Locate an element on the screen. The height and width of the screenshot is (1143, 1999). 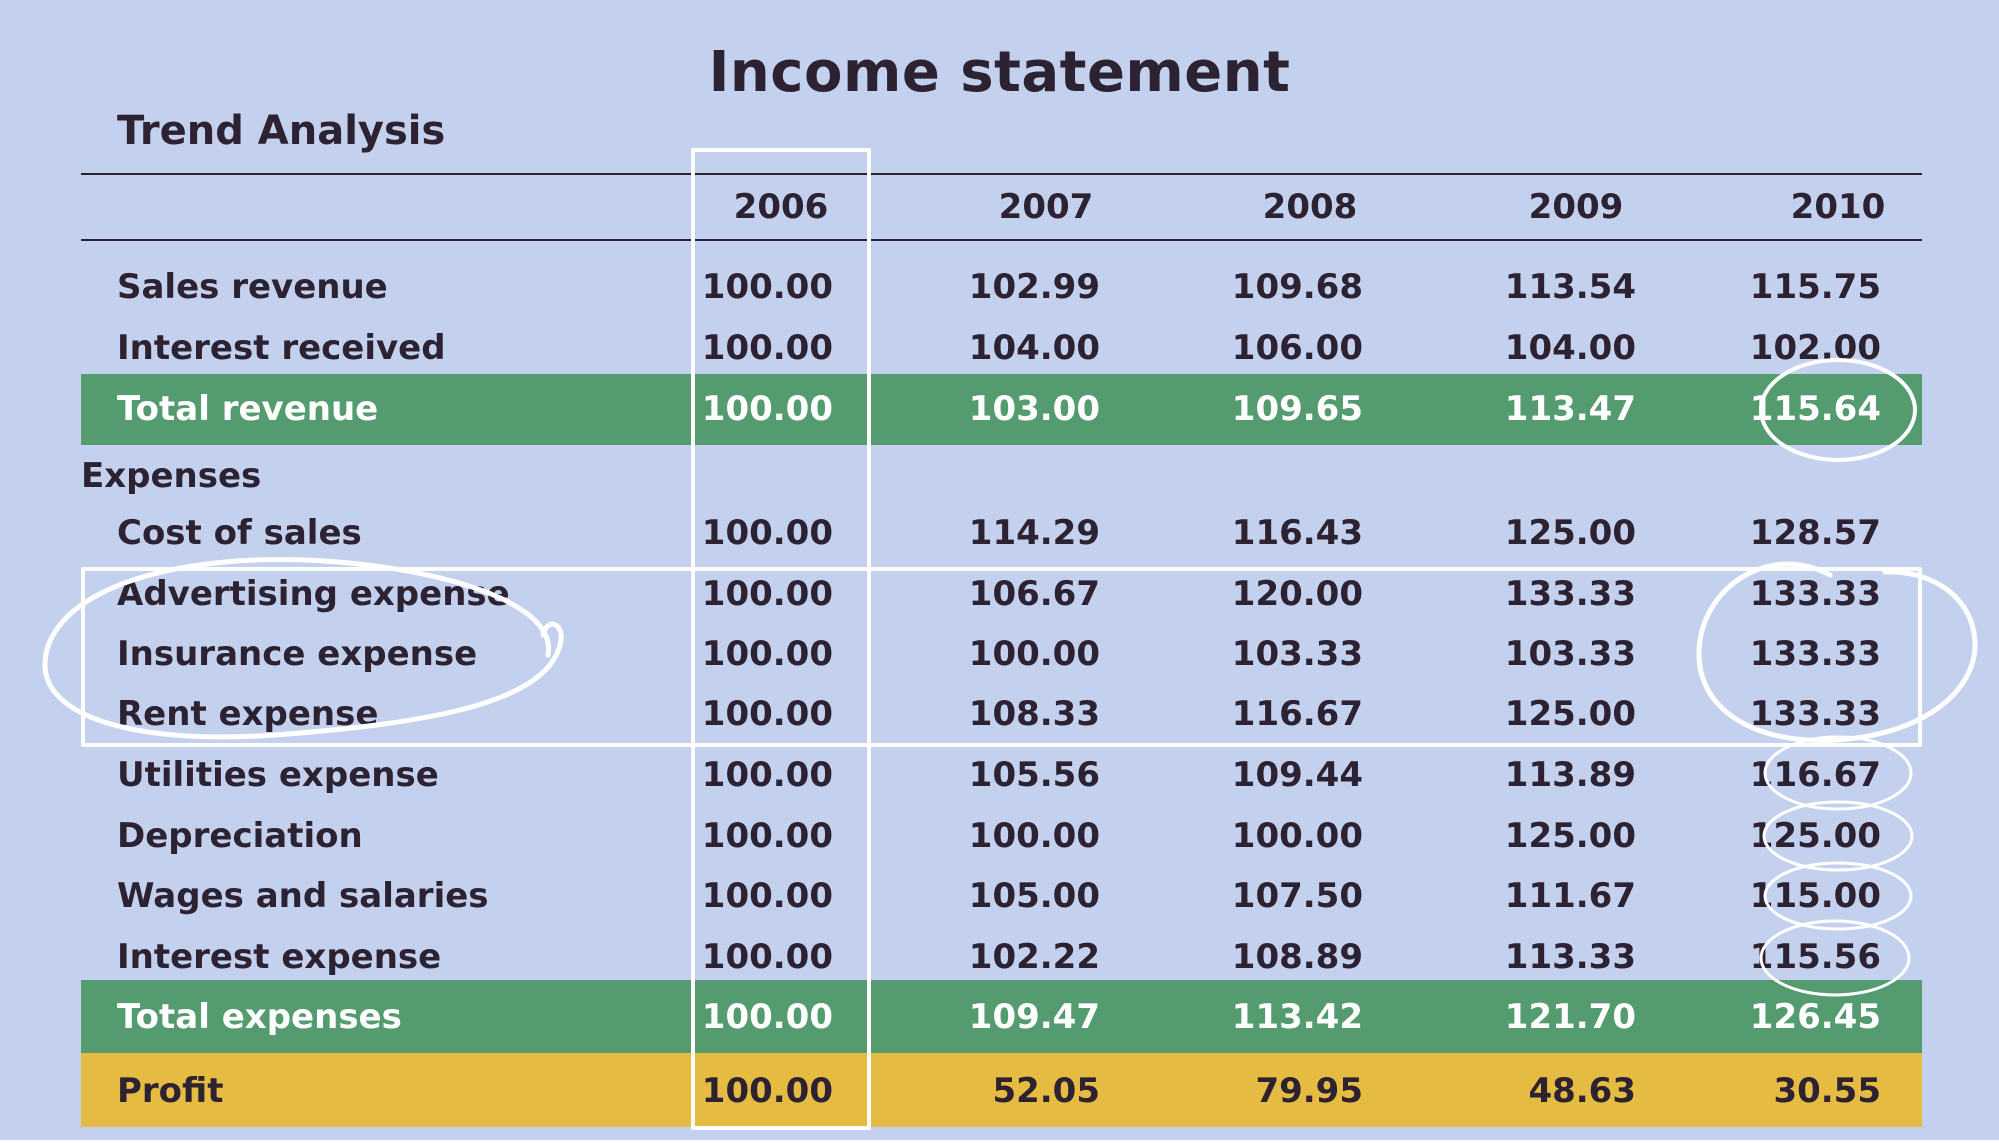
table-top-rule is located at coordinates (1001, 174).